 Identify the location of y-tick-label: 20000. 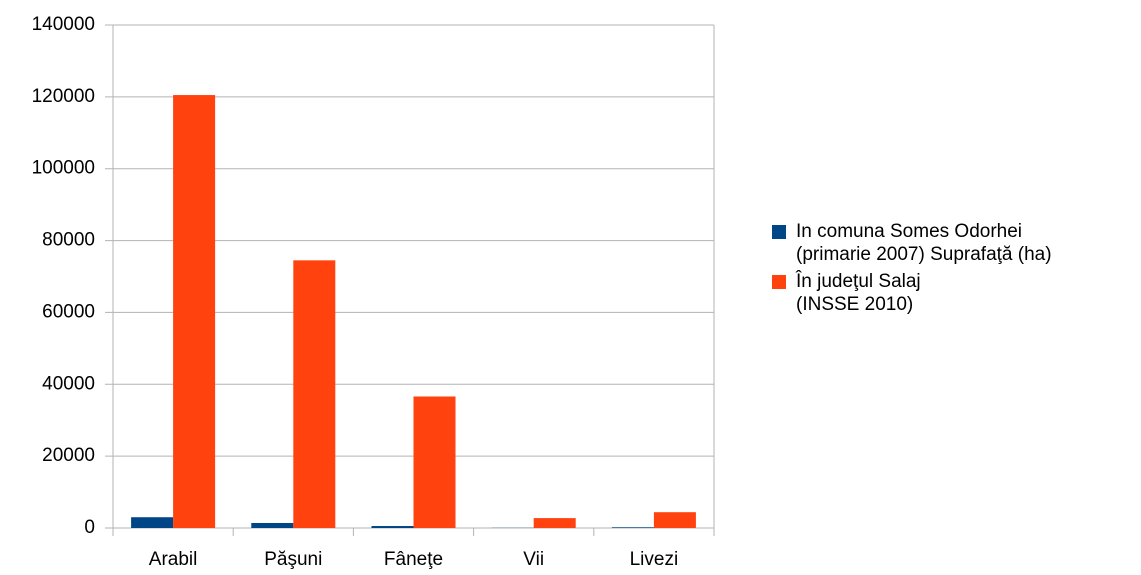
(68, 455).